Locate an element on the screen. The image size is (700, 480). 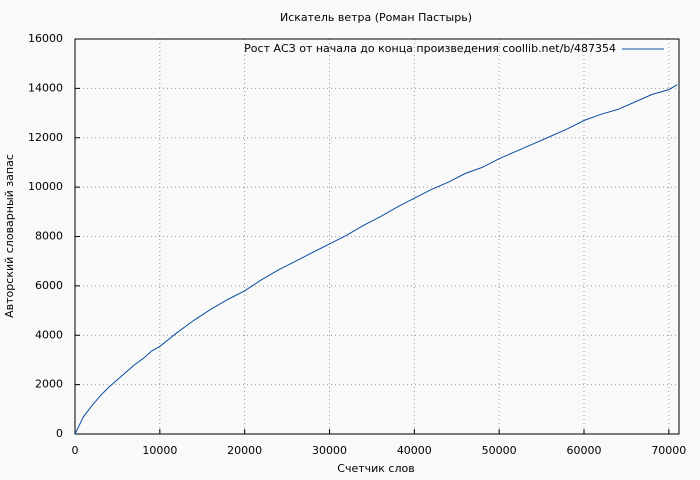
x-tick-label: 0 is located at coordinates (75, 450).